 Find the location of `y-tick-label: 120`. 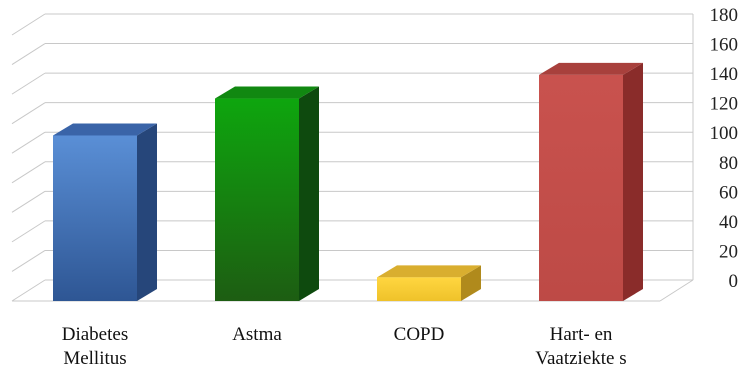

y-tick-label: 120 is located at coordinates (724, 104).